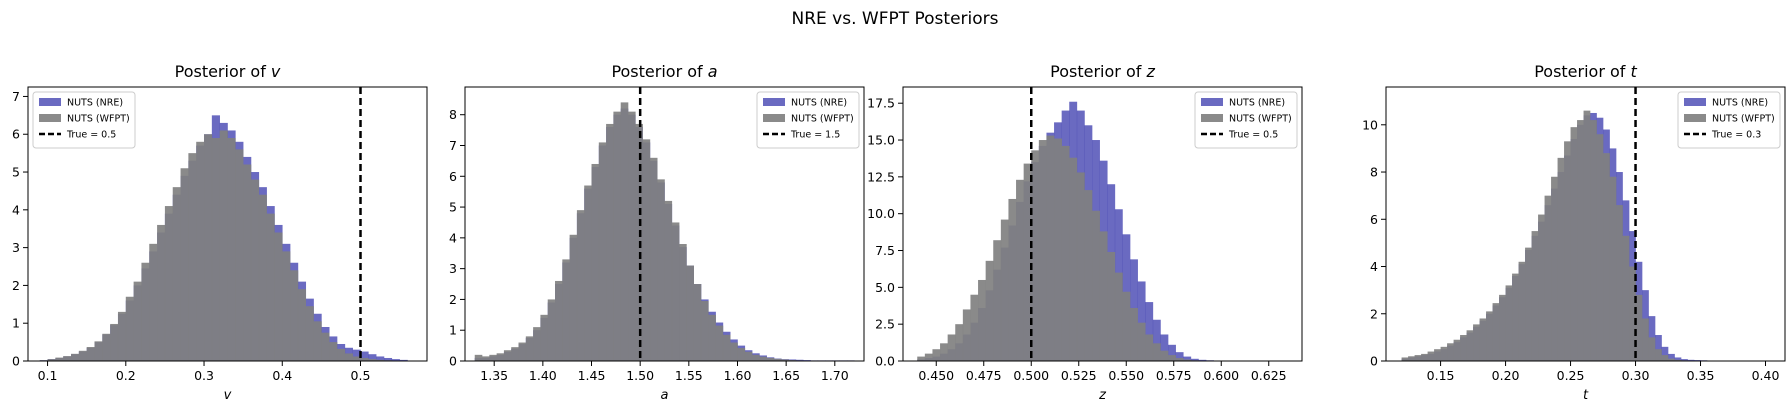 This screenshot has width=1790, height=413. What do you see at coordinates (16, 96) in the screenshot?
I see `y-tick-label: 7` at bounding box center [16, 96].